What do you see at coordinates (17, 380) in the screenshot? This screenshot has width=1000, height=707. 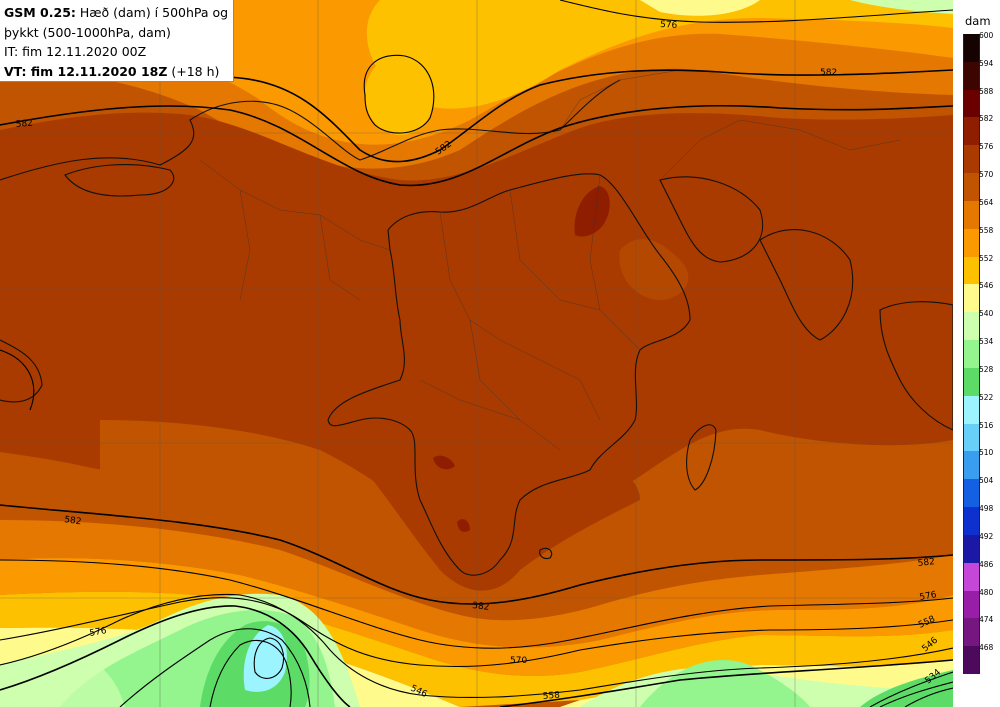 I see `contour-576-loop-west` at bounding box center [17, 380].